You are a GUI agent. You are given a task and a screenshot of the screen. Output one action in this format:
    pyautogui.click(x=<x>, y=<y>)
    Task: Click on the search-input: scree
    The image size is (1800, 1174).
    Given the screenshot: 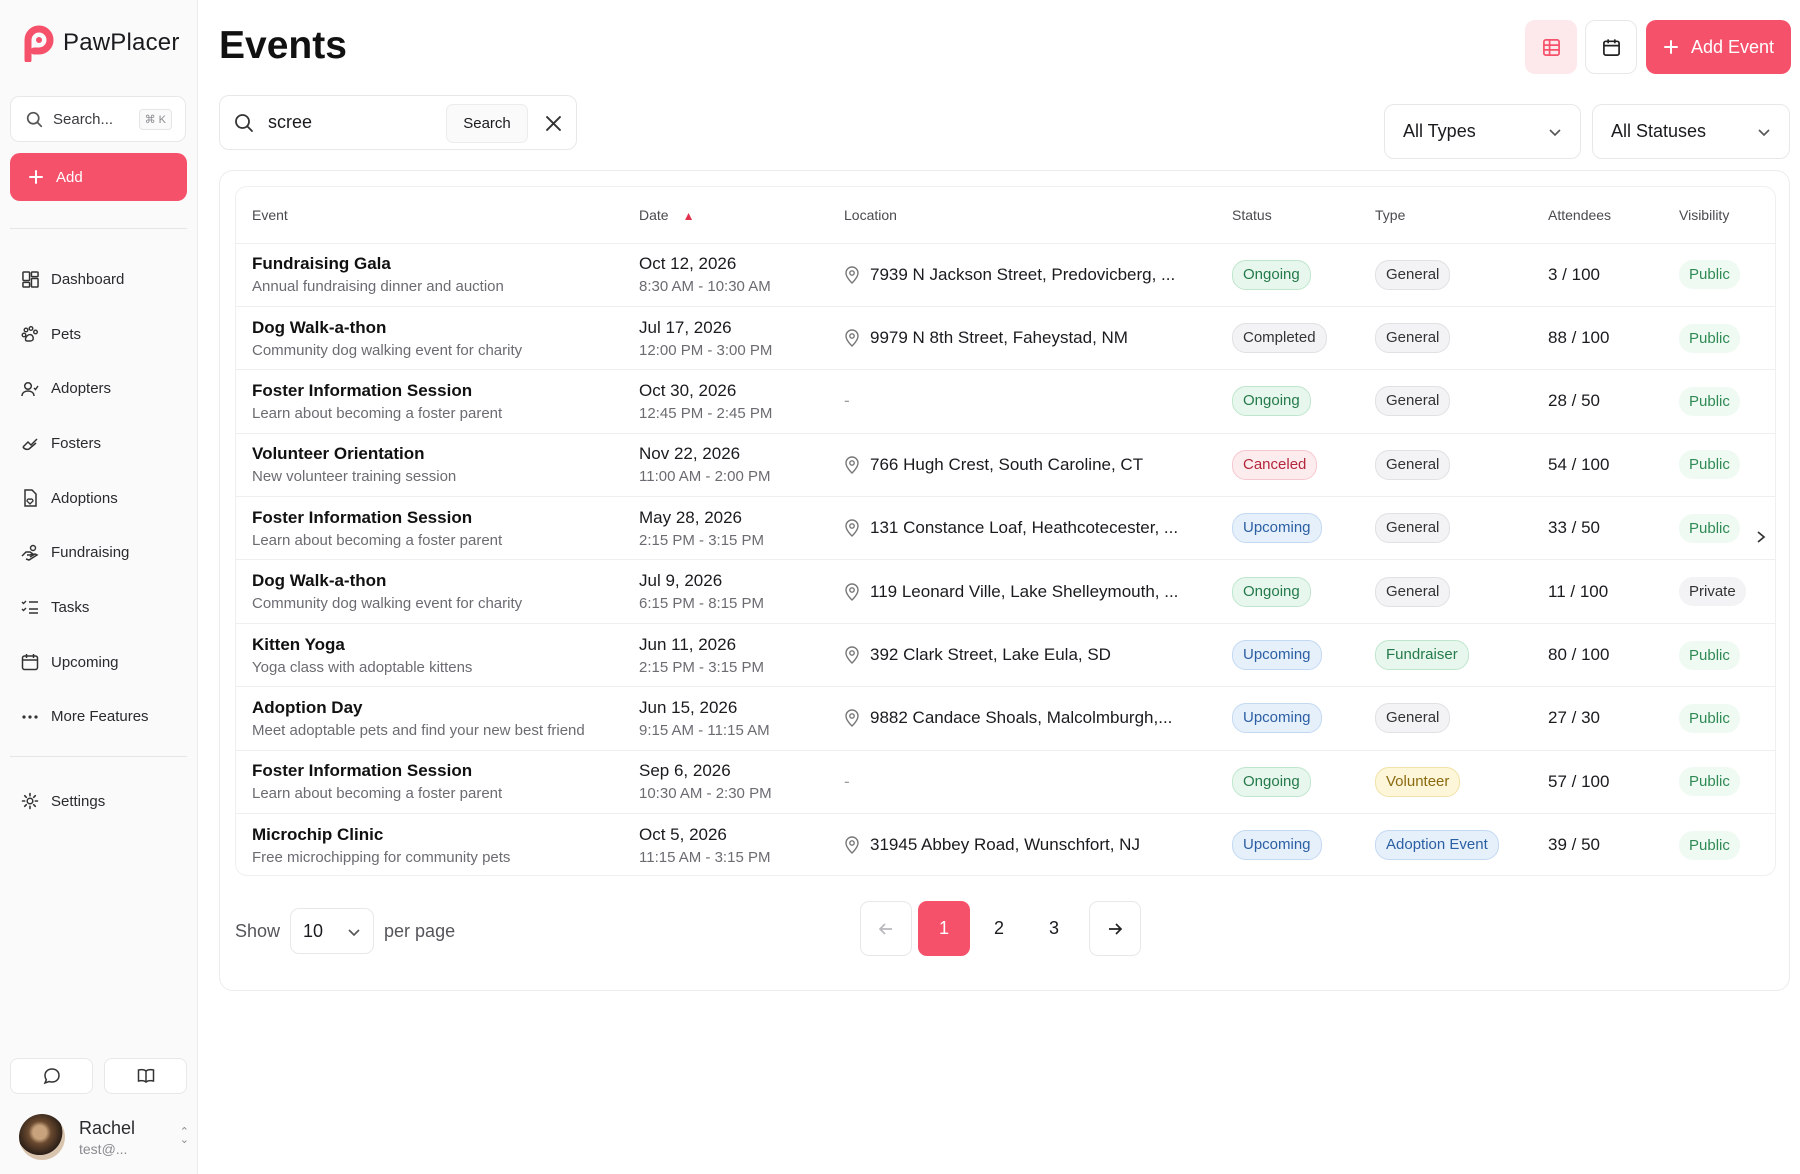 What is the action you would take?
    pyautogui.click(x=290, y=122)
    